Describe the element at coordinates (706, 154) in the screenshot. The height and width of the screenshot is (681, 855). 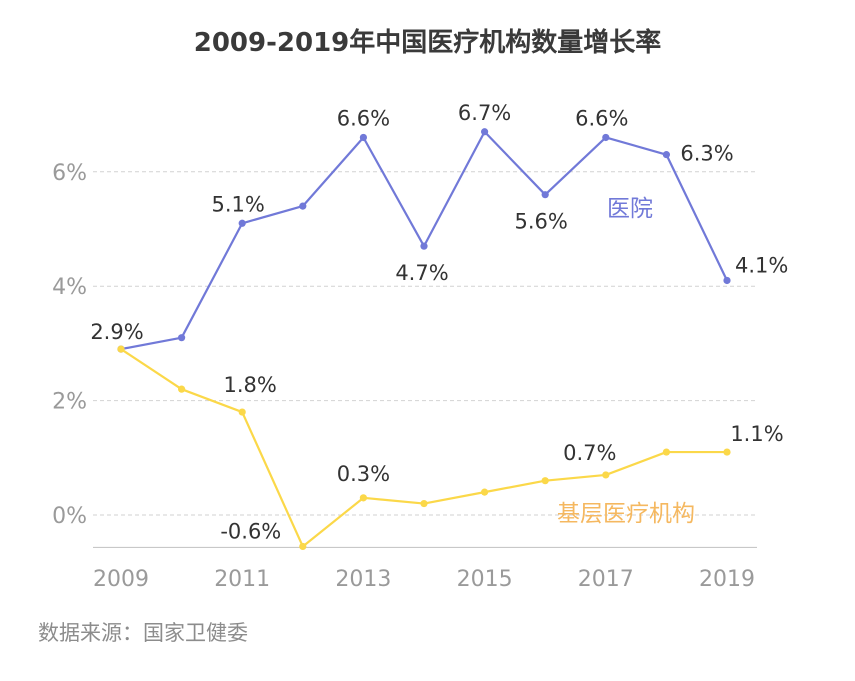
I see `data-label: 6.3%` at that location.